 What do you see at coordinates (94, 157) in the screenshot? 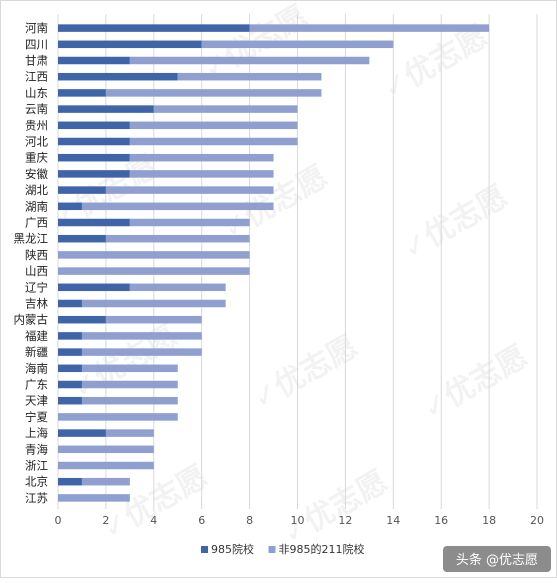
I see `bar-重庆-series-0` at bounding box center [94, 157].